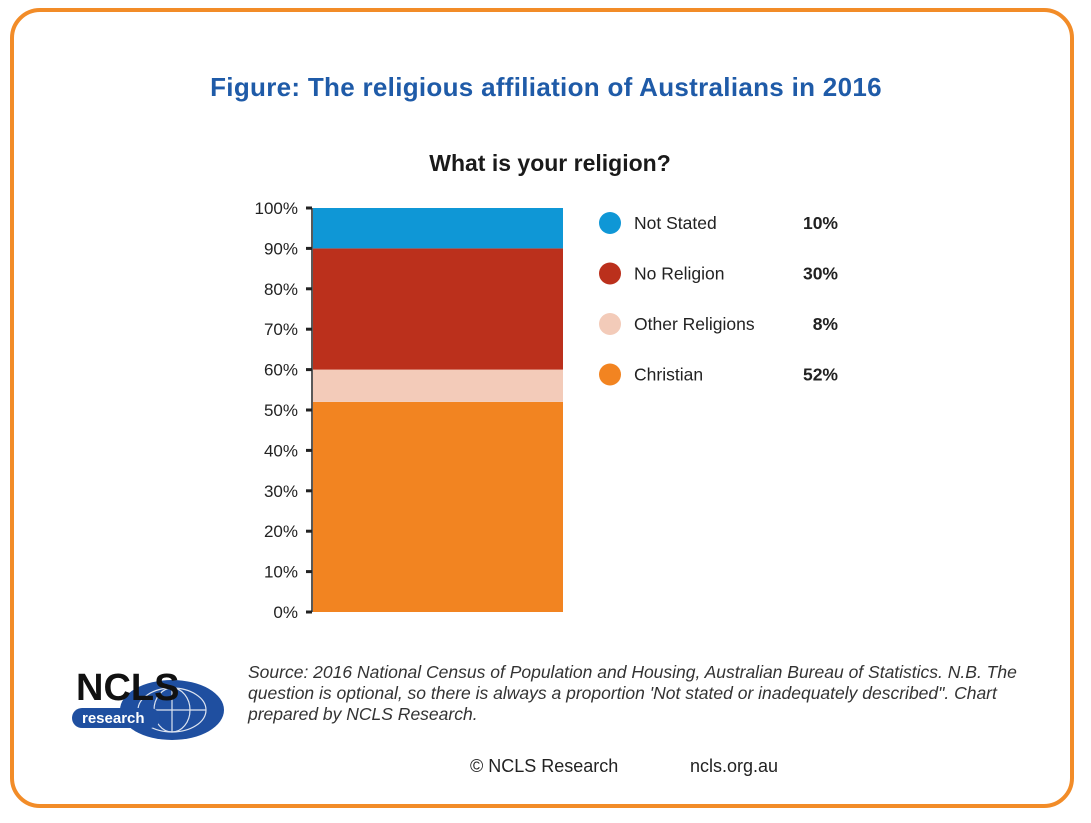  I want to click on legend-label: Christian, so click(668, 375).